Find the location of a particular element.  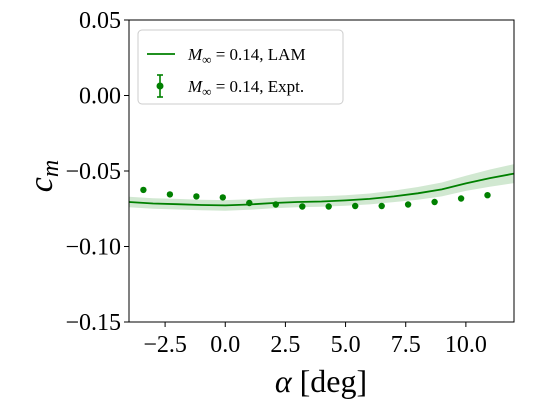

line-layer is located at coordinates (321, 189).